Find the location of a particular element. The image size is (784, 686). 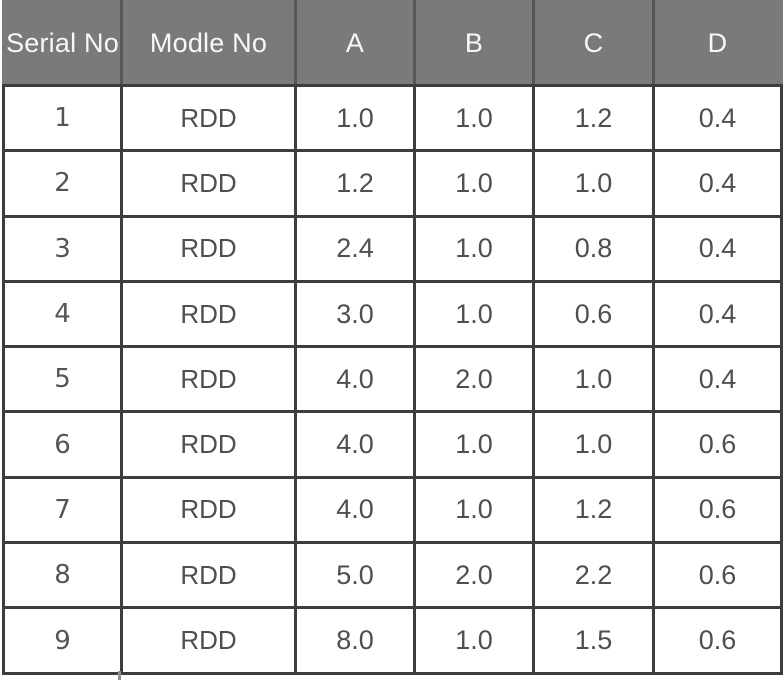

serial-cell: 9 is located at coordinates (62, 640).